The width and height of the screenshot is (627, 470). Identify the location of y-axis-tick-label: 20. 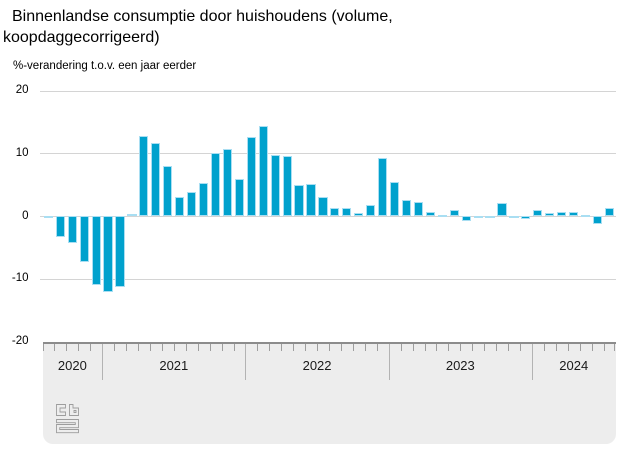
(22, 90).